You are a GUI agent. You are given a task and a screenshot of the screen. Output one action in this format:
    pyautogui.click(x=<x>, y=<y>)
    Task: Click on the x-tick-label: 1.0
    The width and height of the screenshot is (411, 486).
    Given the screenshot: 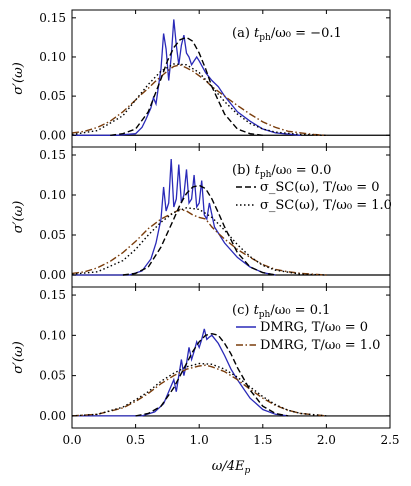 What is the action you would take?
    pyautogui.click(x=199, y=440)
    